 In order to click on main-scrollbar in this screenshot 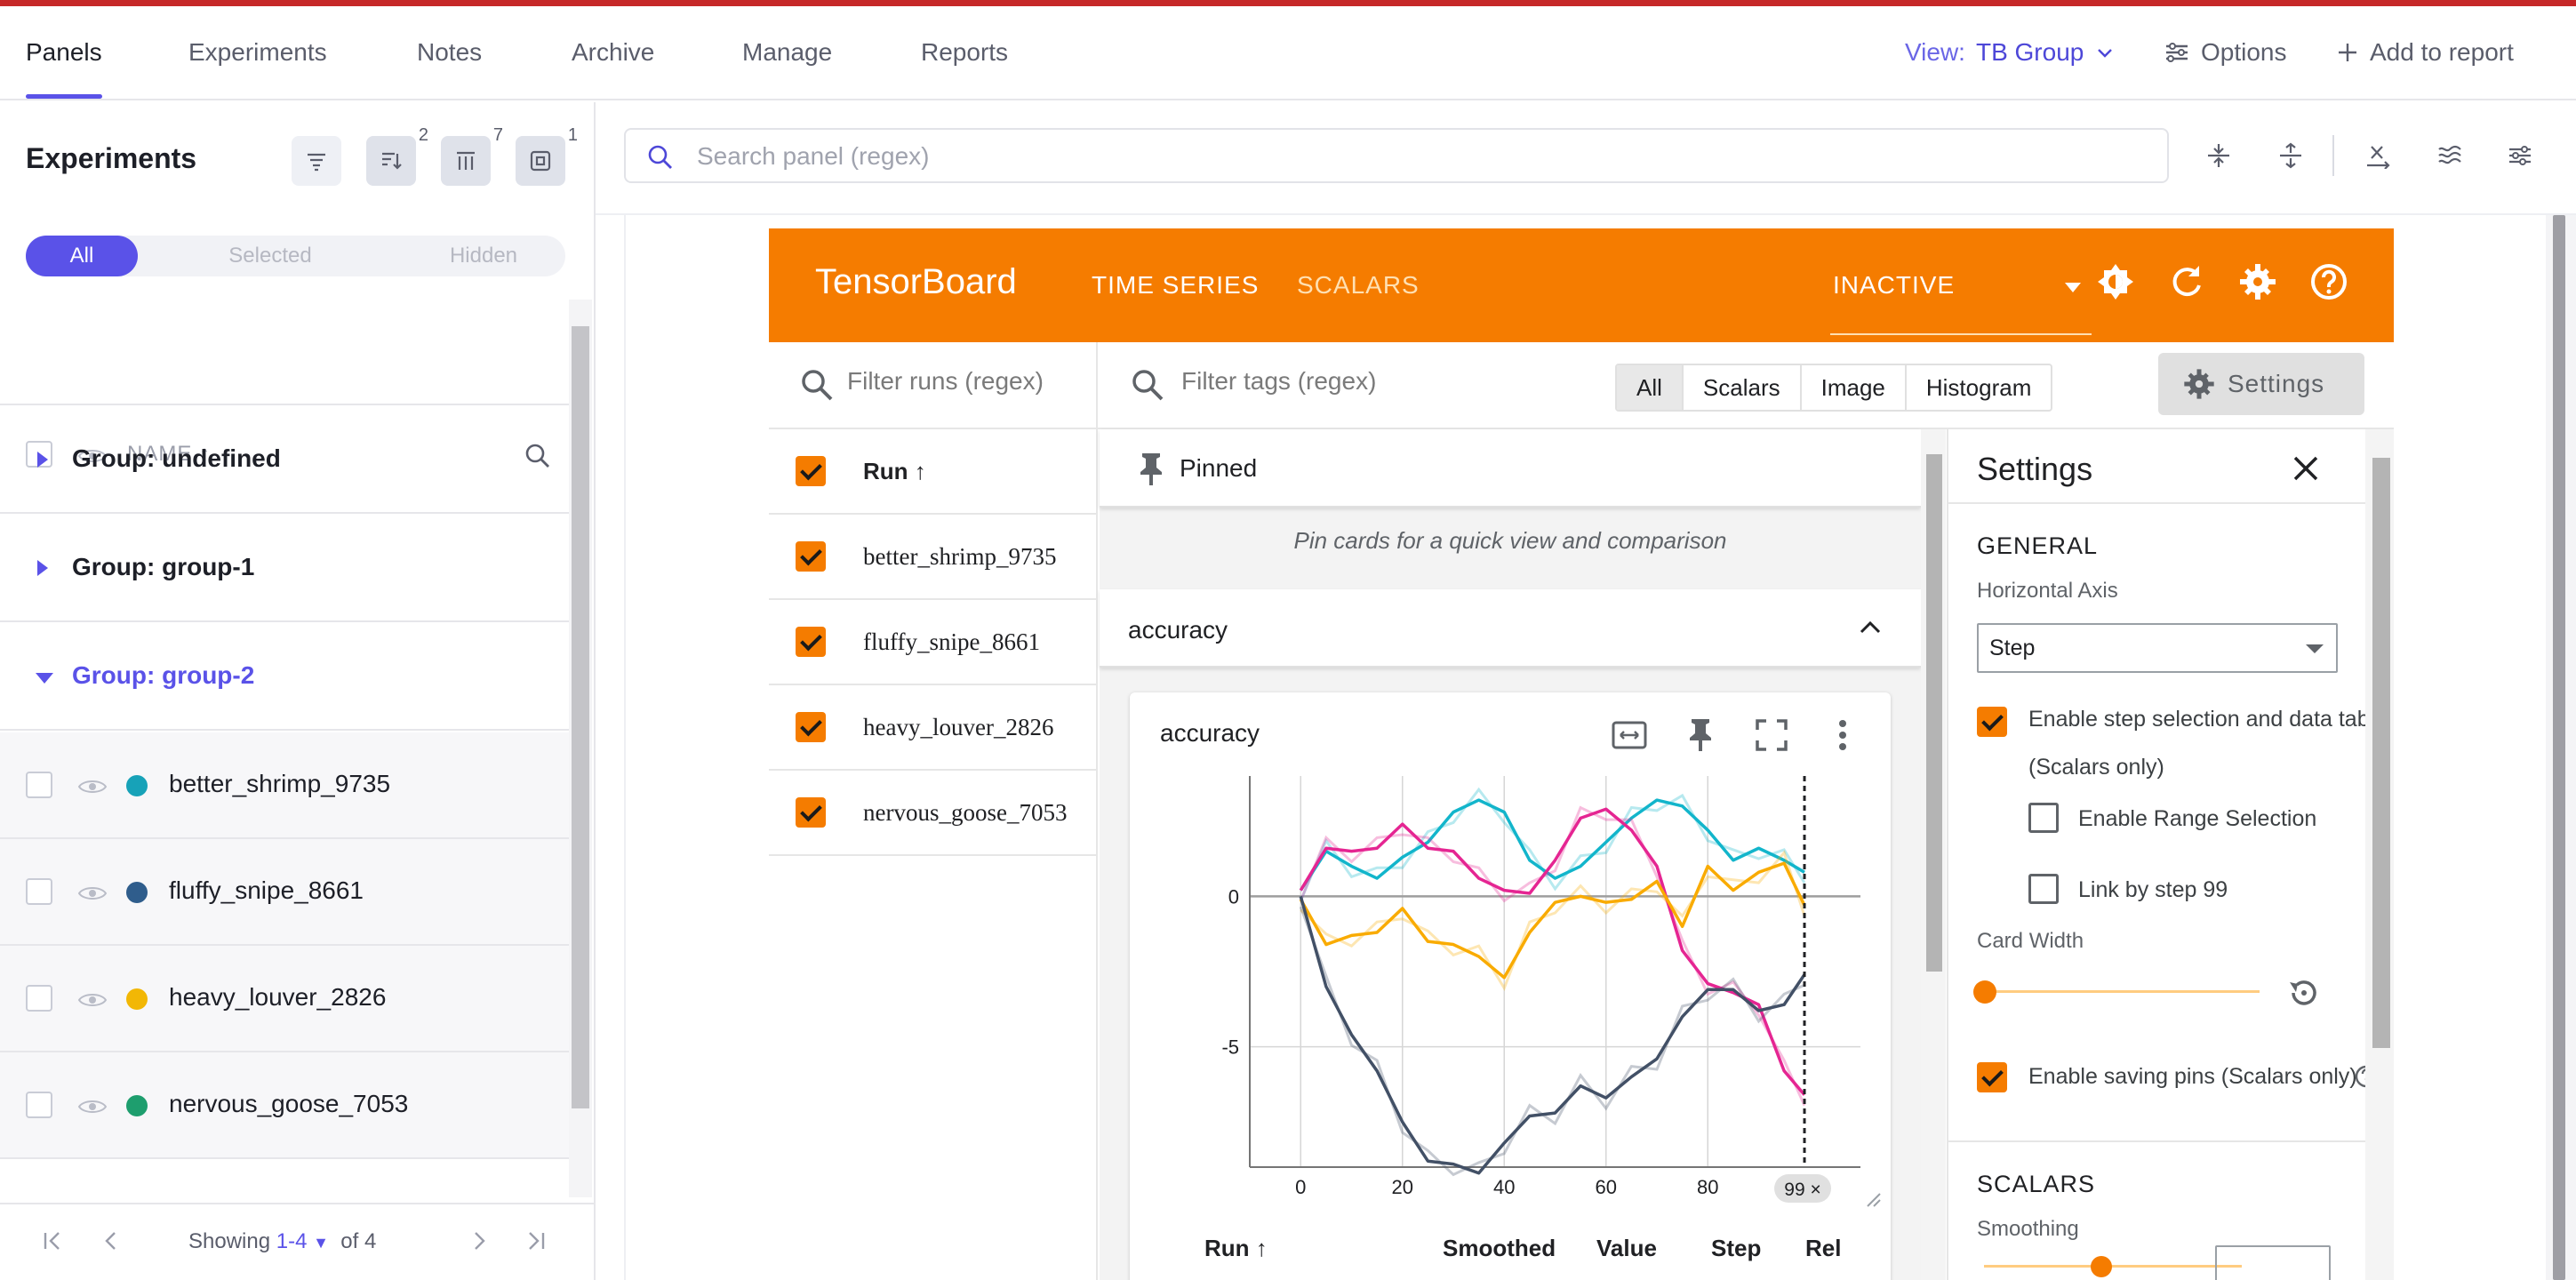, I will do `click(2561, 747)`.